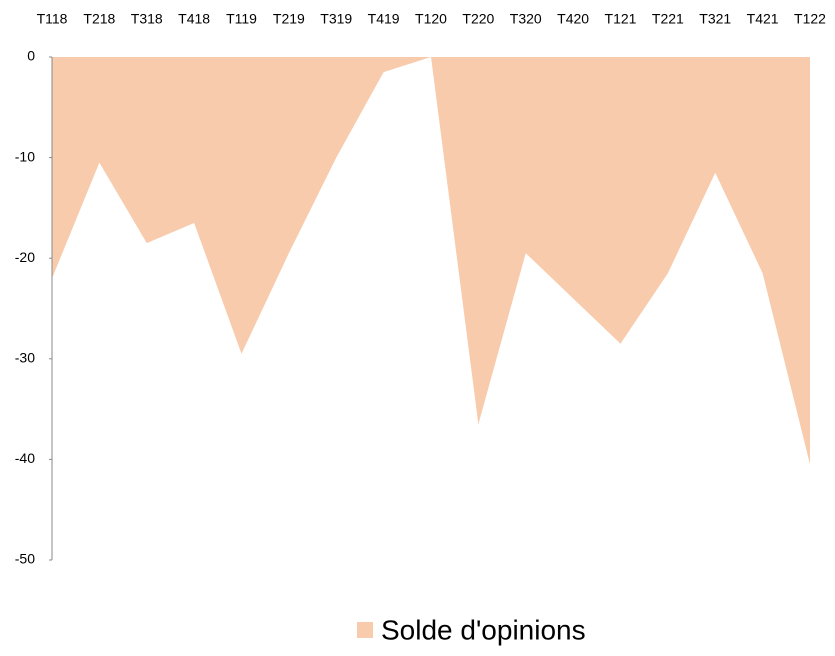  I want to click on x-tick-label: T419, so click(384, 19).